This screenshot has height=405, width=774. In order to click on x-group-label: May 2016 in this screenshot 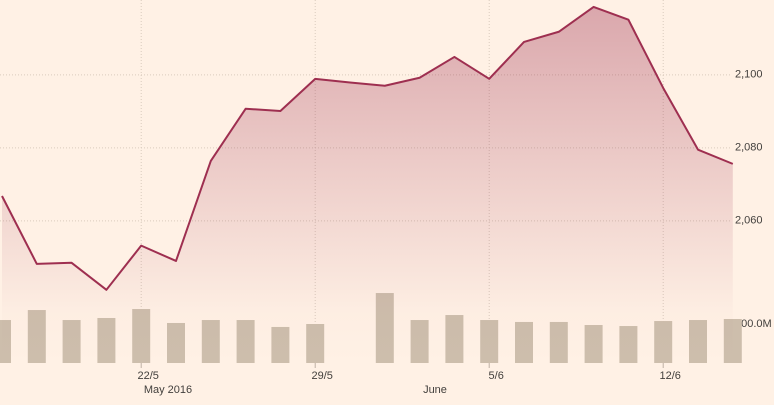, I will do `click(168, 390)`.